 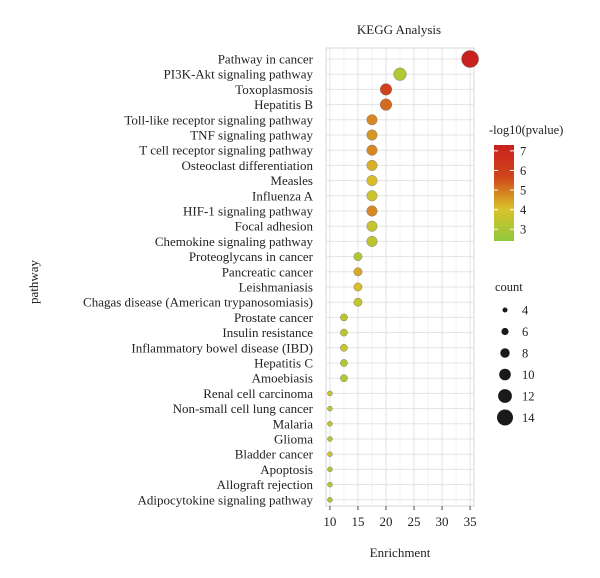 What do you see at coordinates (525, 311) in the screenshot?
I see `size-legend-label: 4` at bounding box center [525, 311].